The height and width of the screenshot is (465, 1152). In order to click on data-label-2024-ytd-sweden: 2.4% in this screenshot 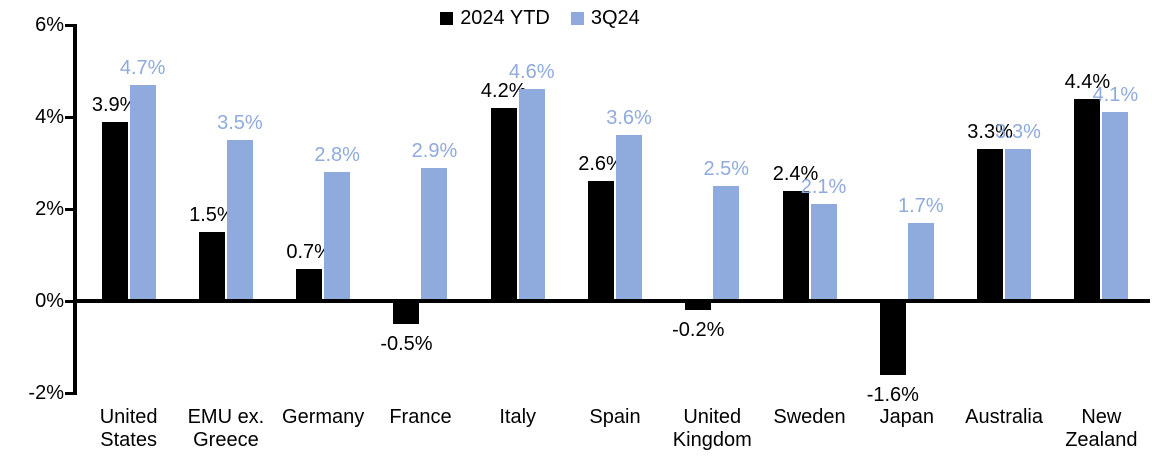, I will do `click(795, 173)`.